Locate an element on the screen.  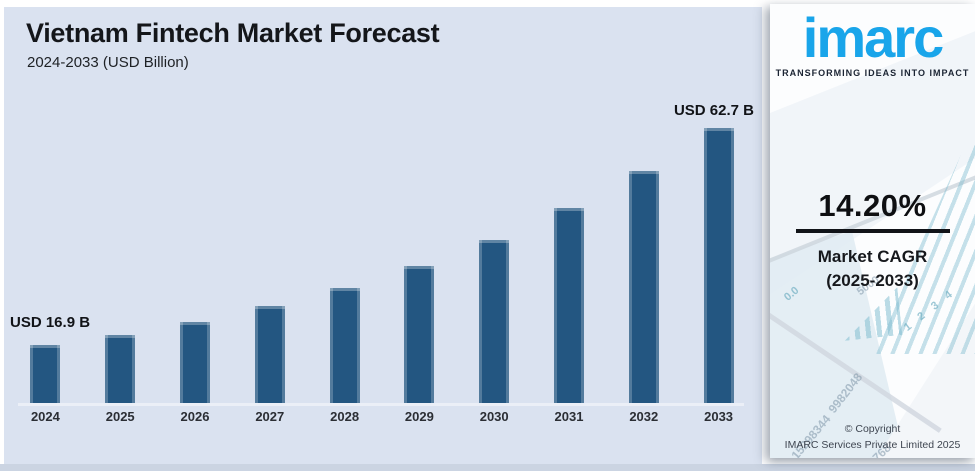
x-tick-label-2027: 2027 is located at coordinates (270, 416).